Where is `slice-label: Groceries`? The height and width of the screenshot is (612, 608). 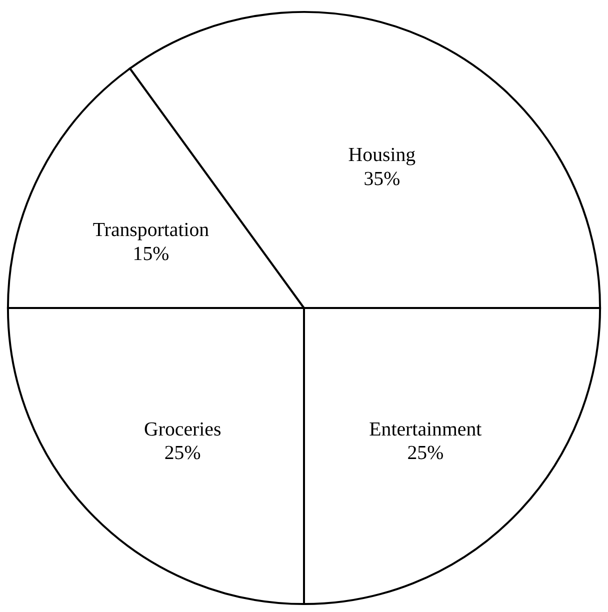 slice-label: Groceries is located at coordinates (183, 429).